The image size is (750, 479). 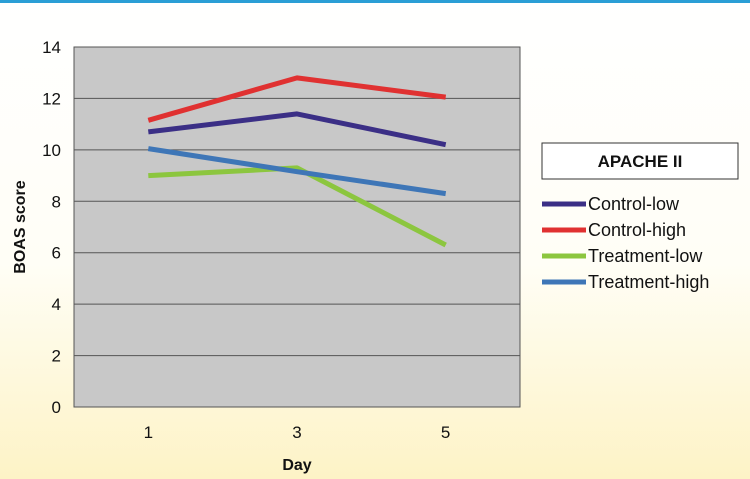 I want to click on y-tick-label: 14, so click(x=51, y=47).